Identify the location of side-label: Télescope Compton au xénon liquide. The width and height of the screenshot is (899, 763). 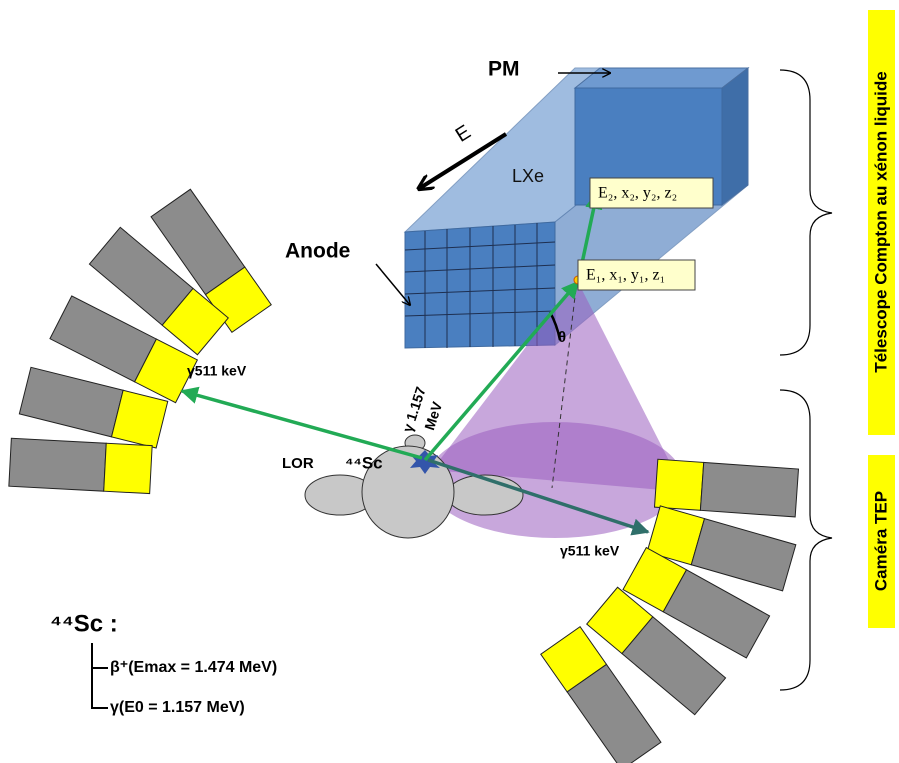
(880, 221).